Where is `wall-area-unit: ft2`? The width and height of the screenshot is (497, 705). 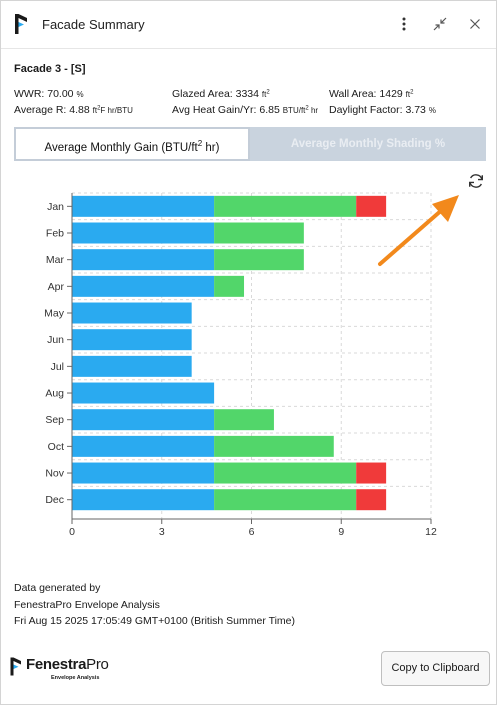 wall-area-unit: ft2 is located at coordinates (409, 94).